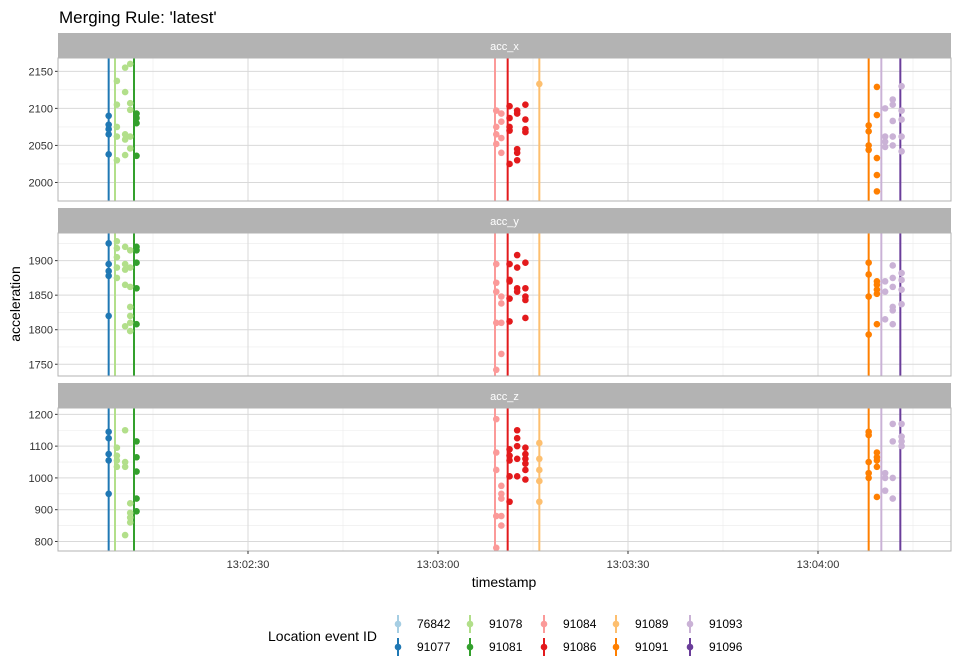 The width and height of the screenshot is (960, 672). Describe the element at coordinates (726, 647) in the screenshot. I see `legend-label: 91096` at that location.